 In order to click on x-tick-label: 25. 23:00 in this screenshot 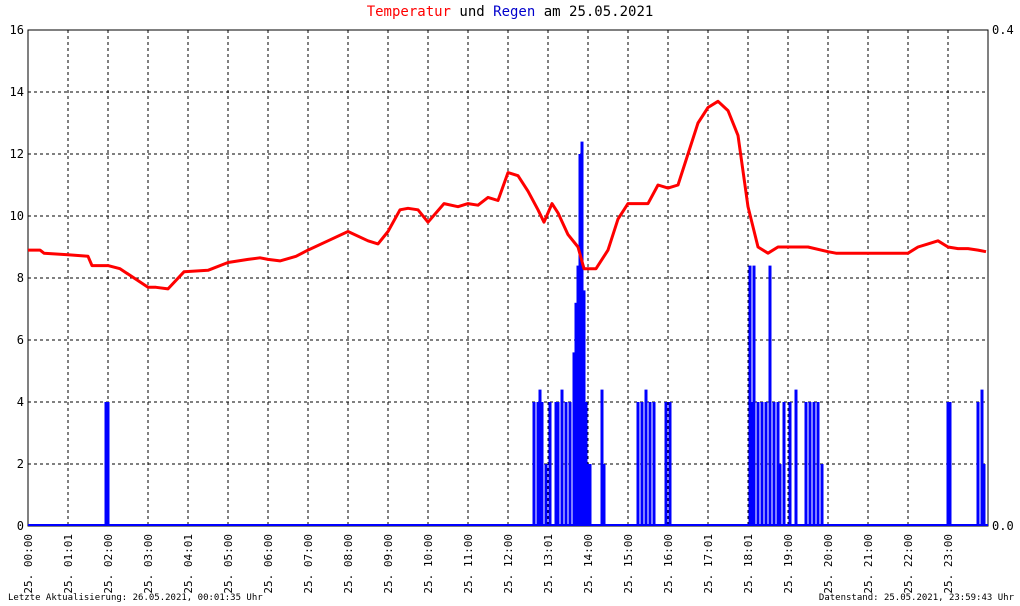, I will do `click(948, 564)`.